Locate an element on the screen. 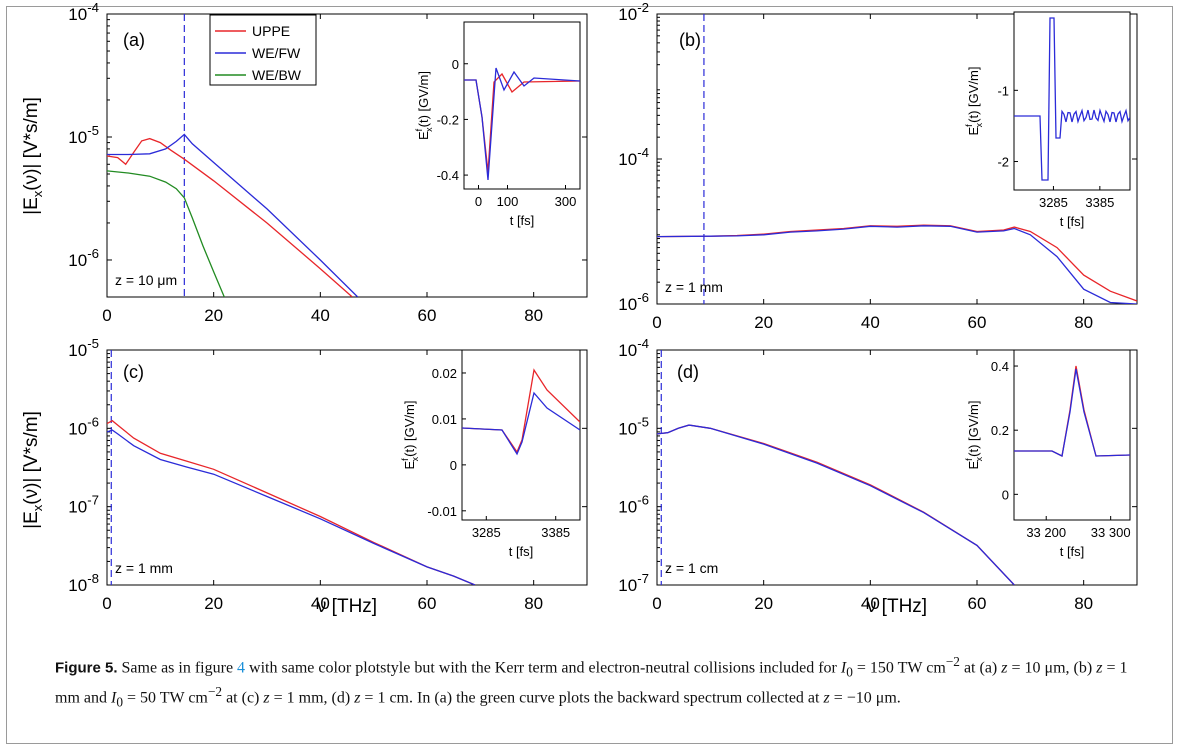 Image resolution: width=1181 pixels, height=751 pixels. caption-text: = −10 μm. is located at coordinates (865, 697).